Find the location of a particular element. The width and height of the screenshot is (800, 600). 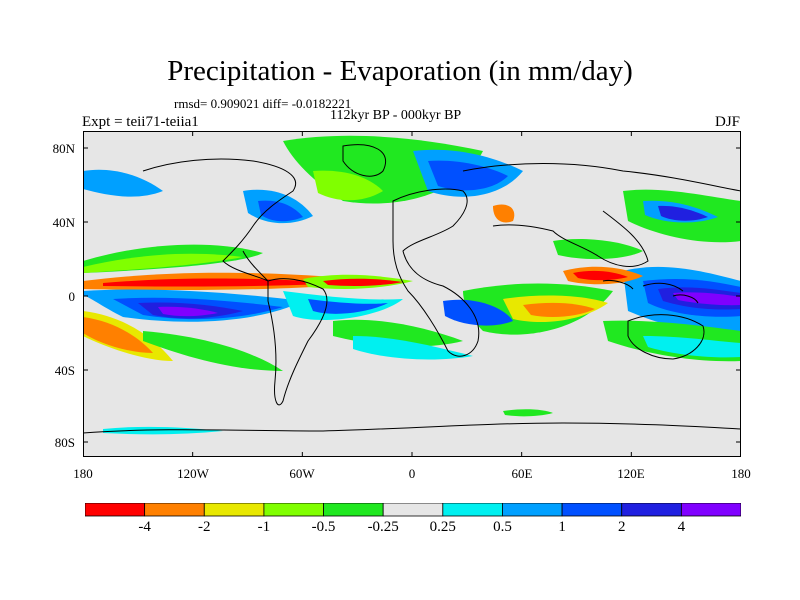

lat-label-0: 0 is located at coordinates (72, 296).